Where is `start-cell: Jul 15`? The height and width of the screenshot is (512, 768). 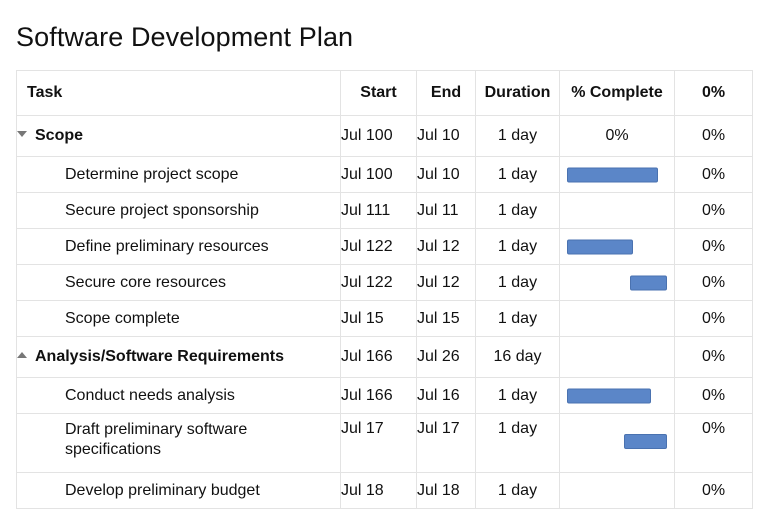
start-cell: Jul 15 is located at coordinates (378, 318).